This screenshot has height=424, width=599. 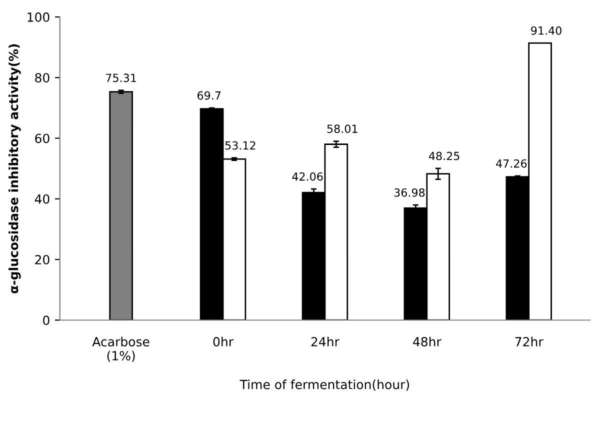 I want to click on data-label: 58.01, so click(x=342, y=129).